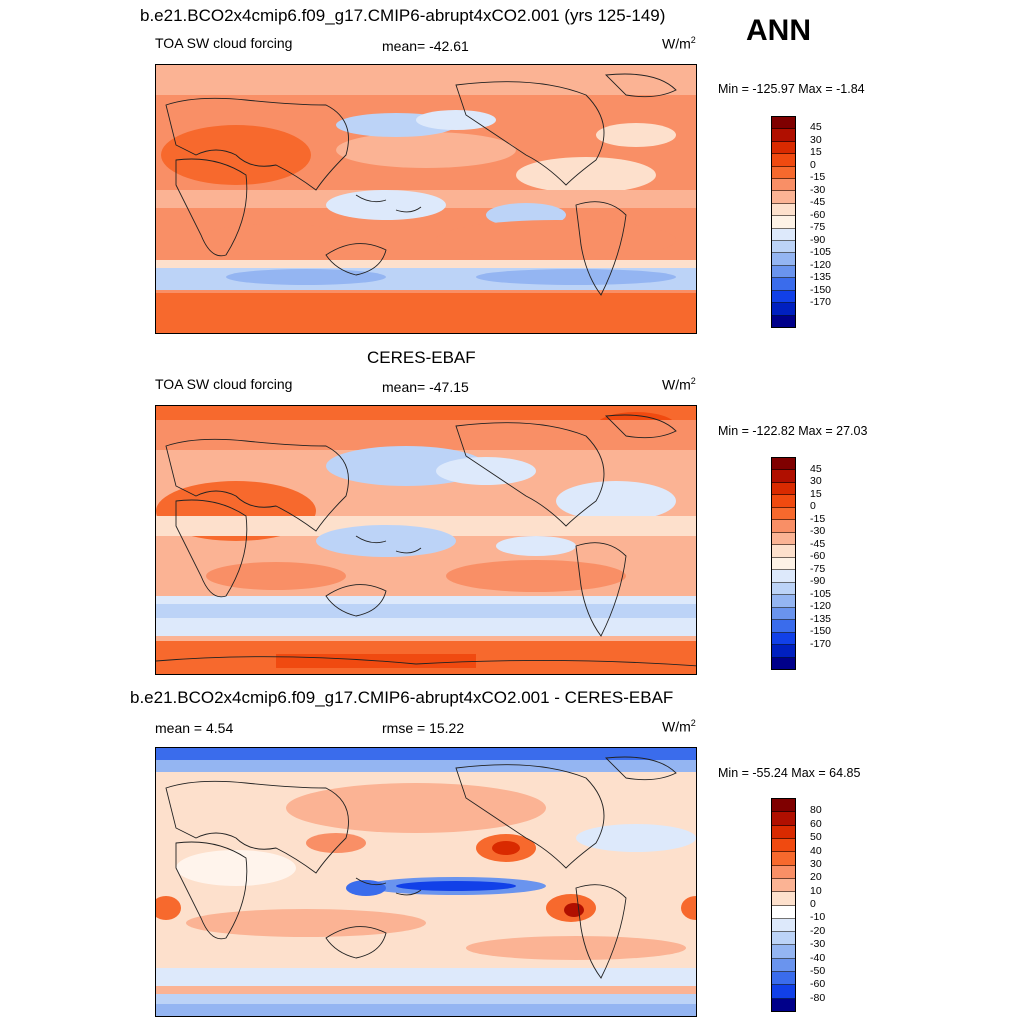 This screenshot has width=1024, height=1024. What do you see at coordinates (818, 189) in the screenshot?
I see `colorbar-1-tick-label: -30` at bounding box center [818, 189].